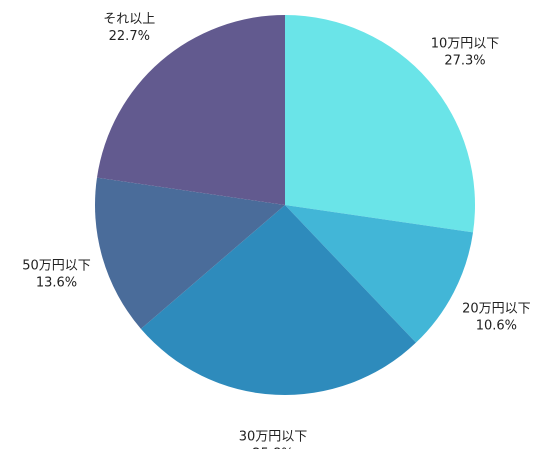 This screenshot has width=554, height=449. What do you see at coordinates (496, 325) in the screenshot?
I see `slice-value-label: 10.6%` at bounding box center [496, 325].